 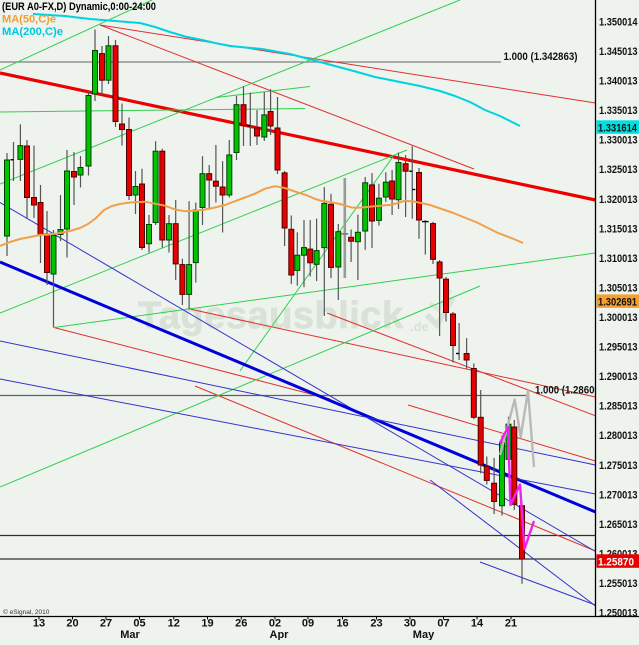 I want to click on svg-text: 1.302691, so click(x=617, y=302).